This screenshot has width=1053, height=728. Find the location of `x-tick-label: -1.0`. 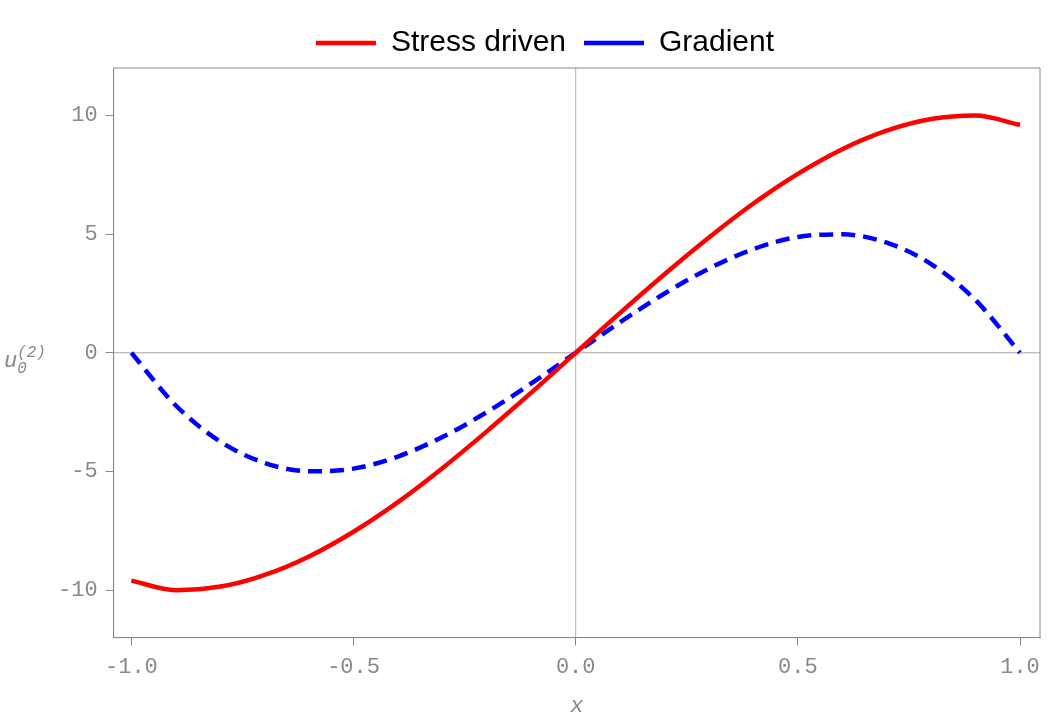

x-tick-label: -1.0 is located at coordinates (131, 667).